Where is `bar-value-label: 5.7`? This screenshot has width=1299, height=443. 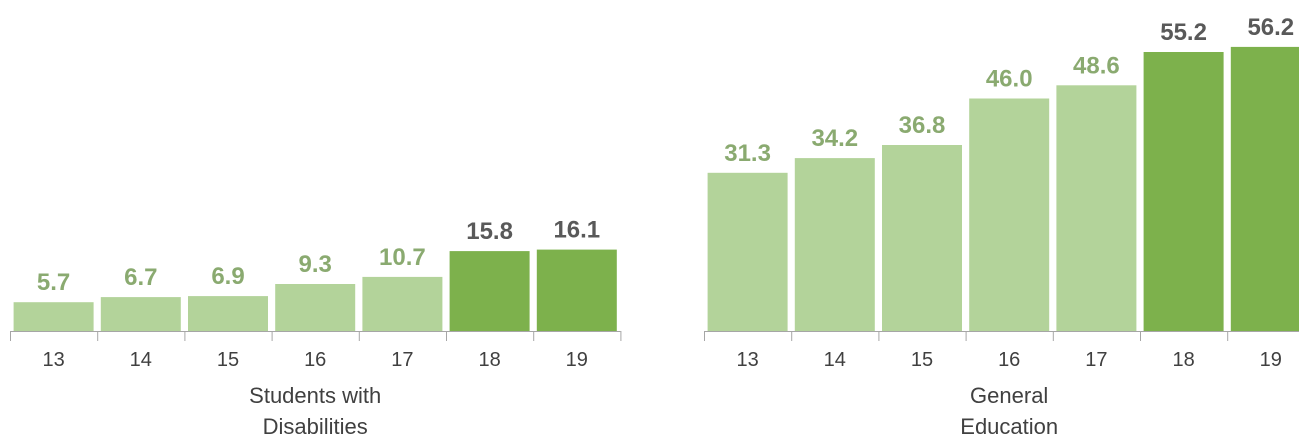
bar-value-label: 5.7 is located at coordinates (53, 282).